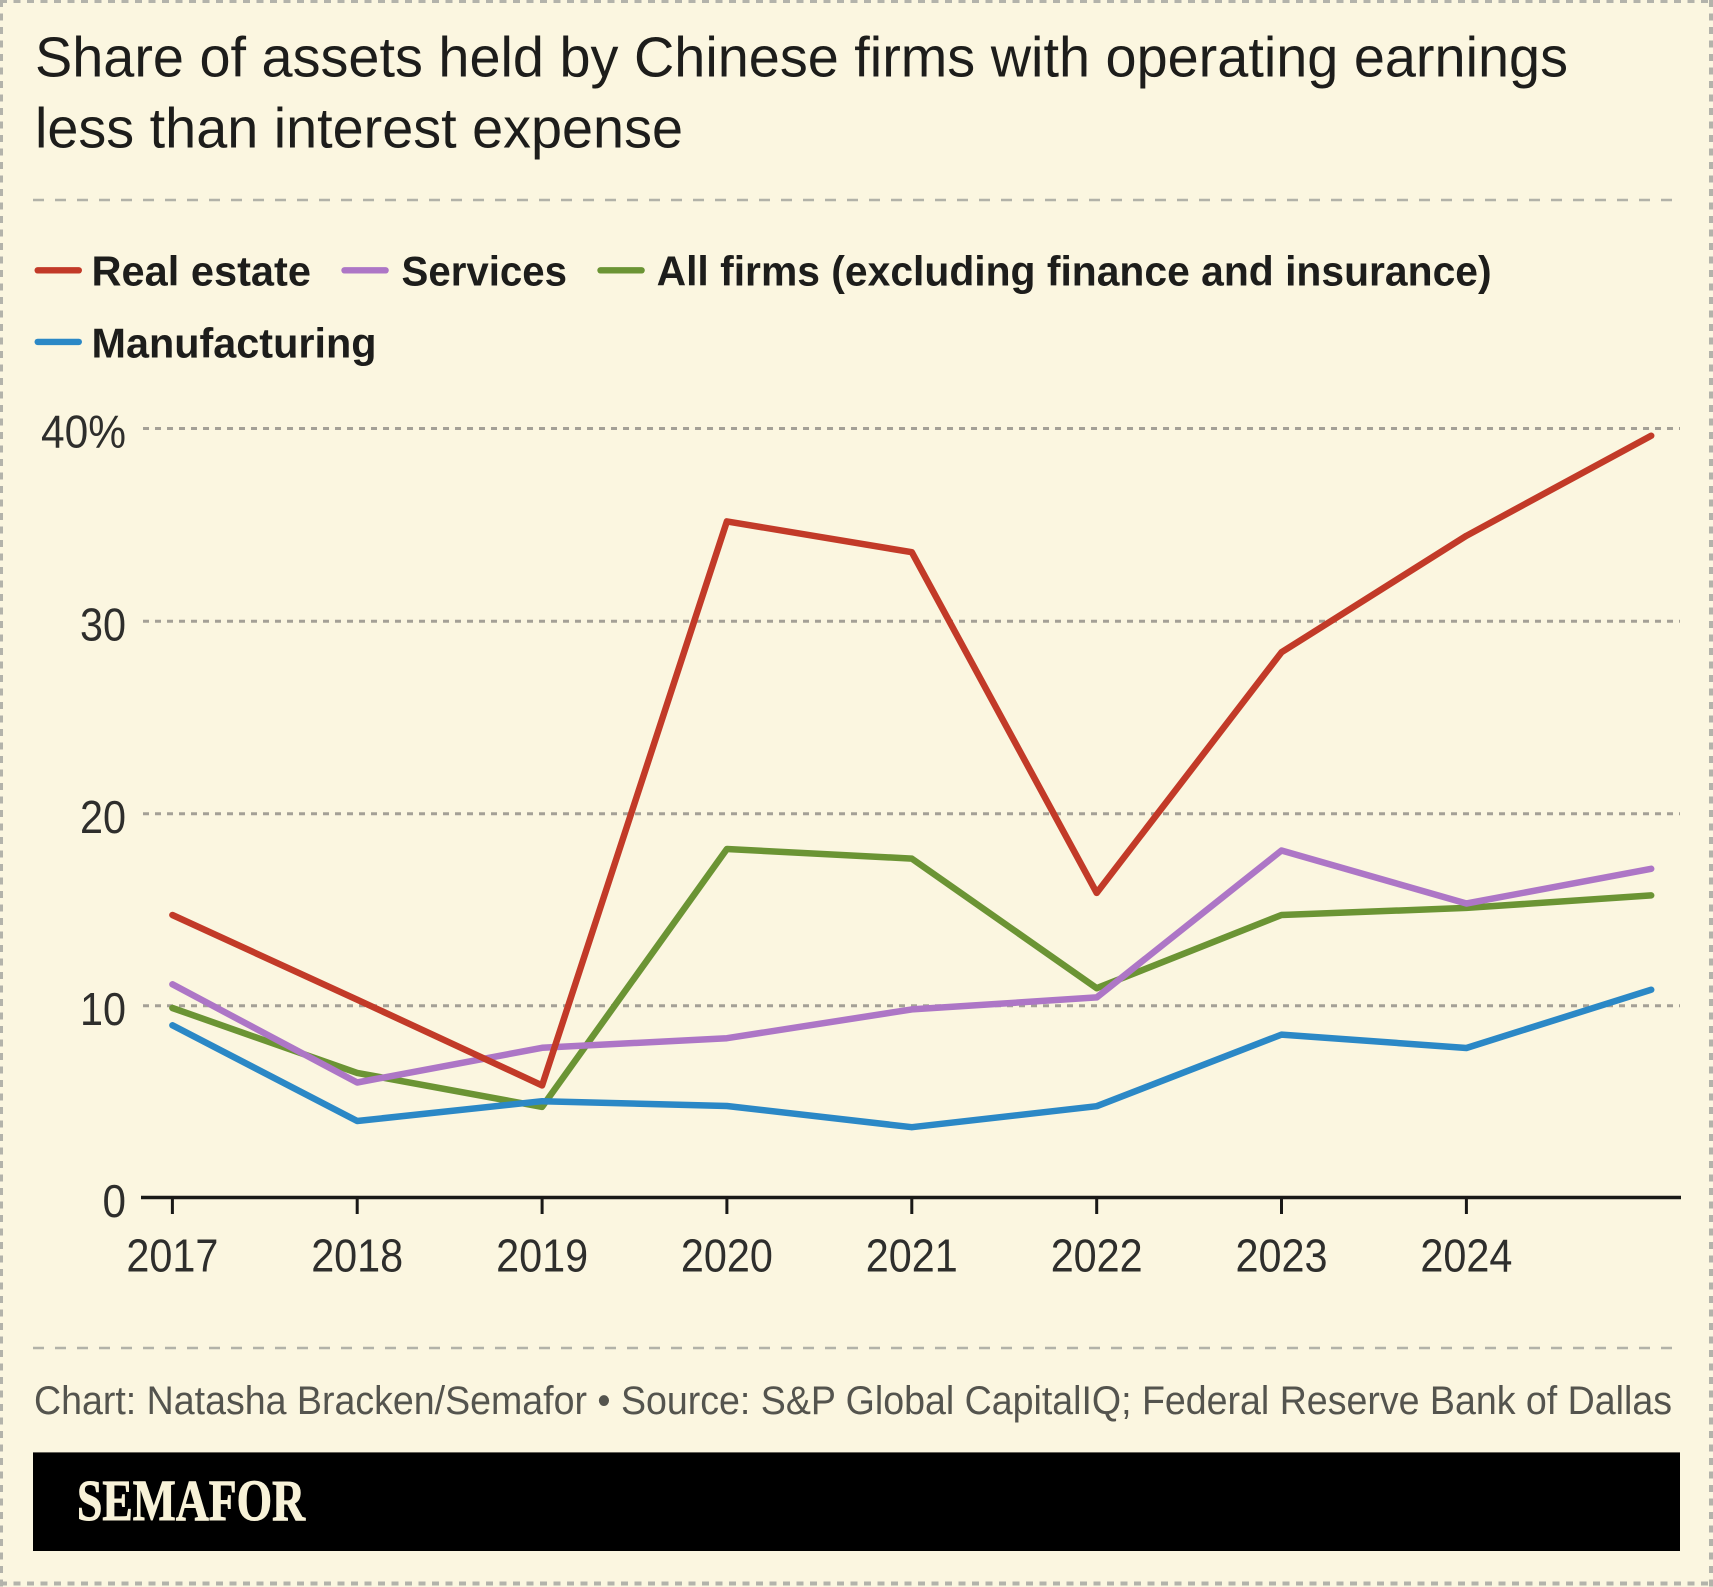 The width and height of the screenshot is (1713, 1587). Describe the element at coordinates (83, 432) in the screenshot. I see `svg-text: 40%` at that location.